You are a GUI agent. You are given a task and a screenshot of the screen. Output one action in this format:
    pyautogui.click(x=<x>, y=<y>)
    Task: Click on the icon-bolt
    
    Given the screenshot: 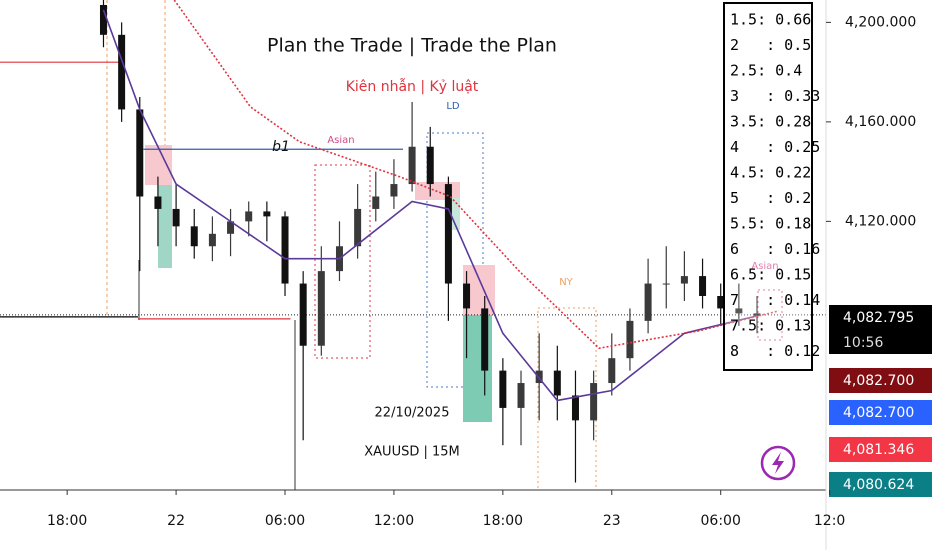 What is the action you would take?
    pyautogui.click(x=778, y=463)
    